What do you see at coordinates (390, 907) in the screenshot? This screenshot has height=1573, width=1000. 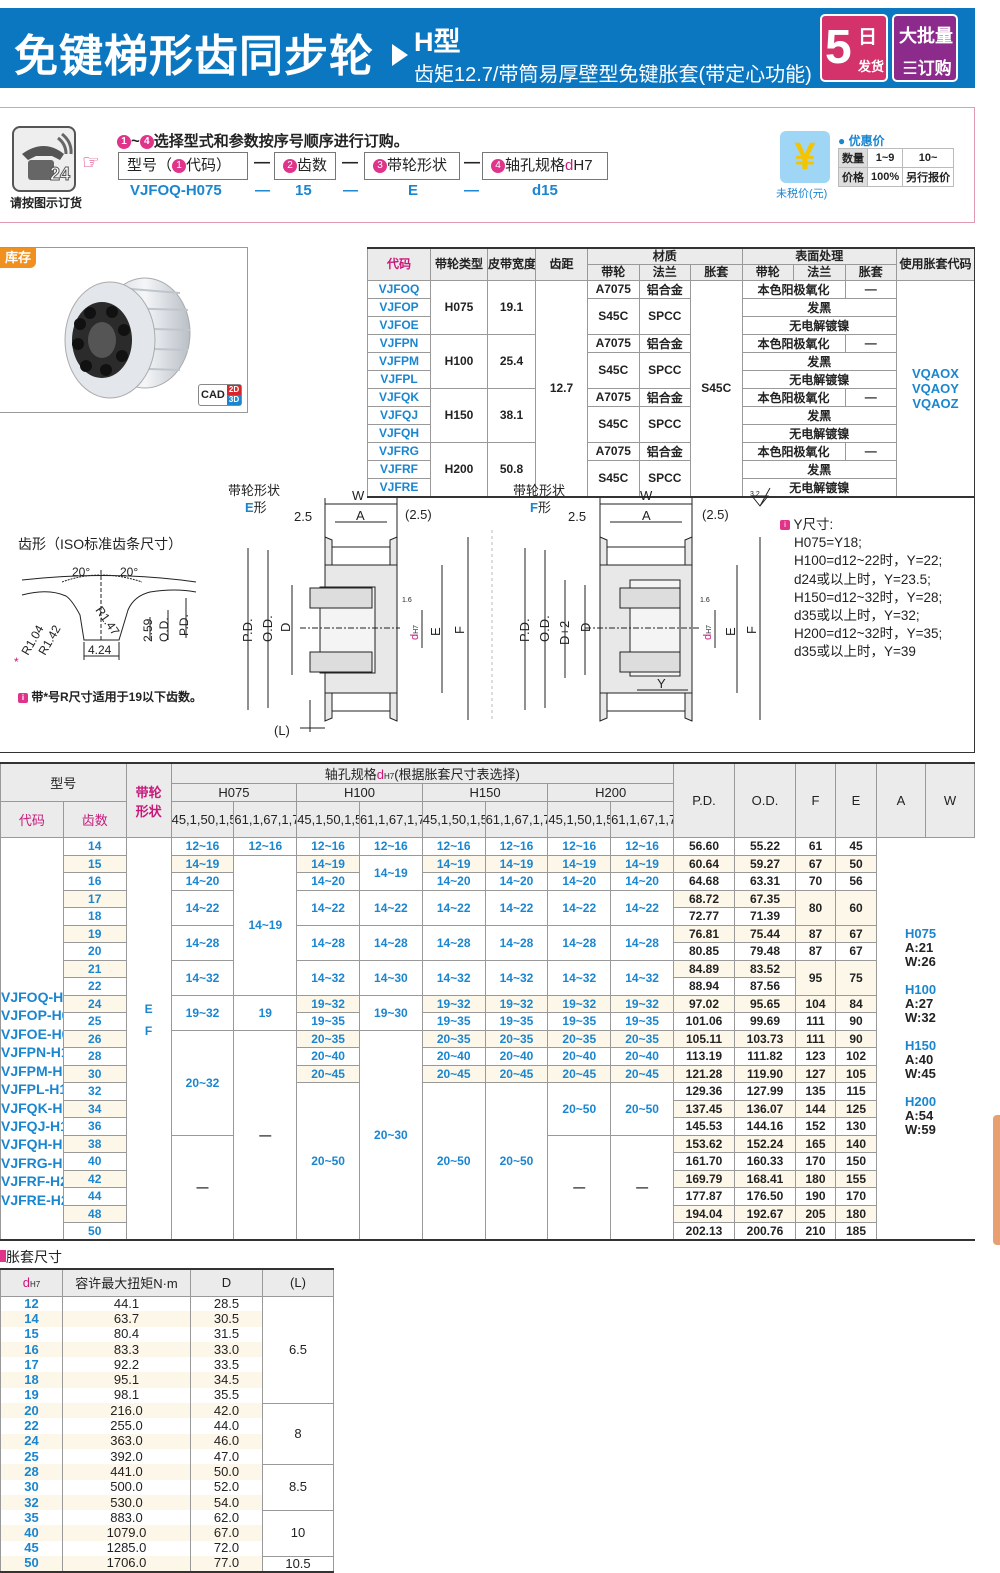 I see `bore-range: 14~22` at bounding box center [390, 907].